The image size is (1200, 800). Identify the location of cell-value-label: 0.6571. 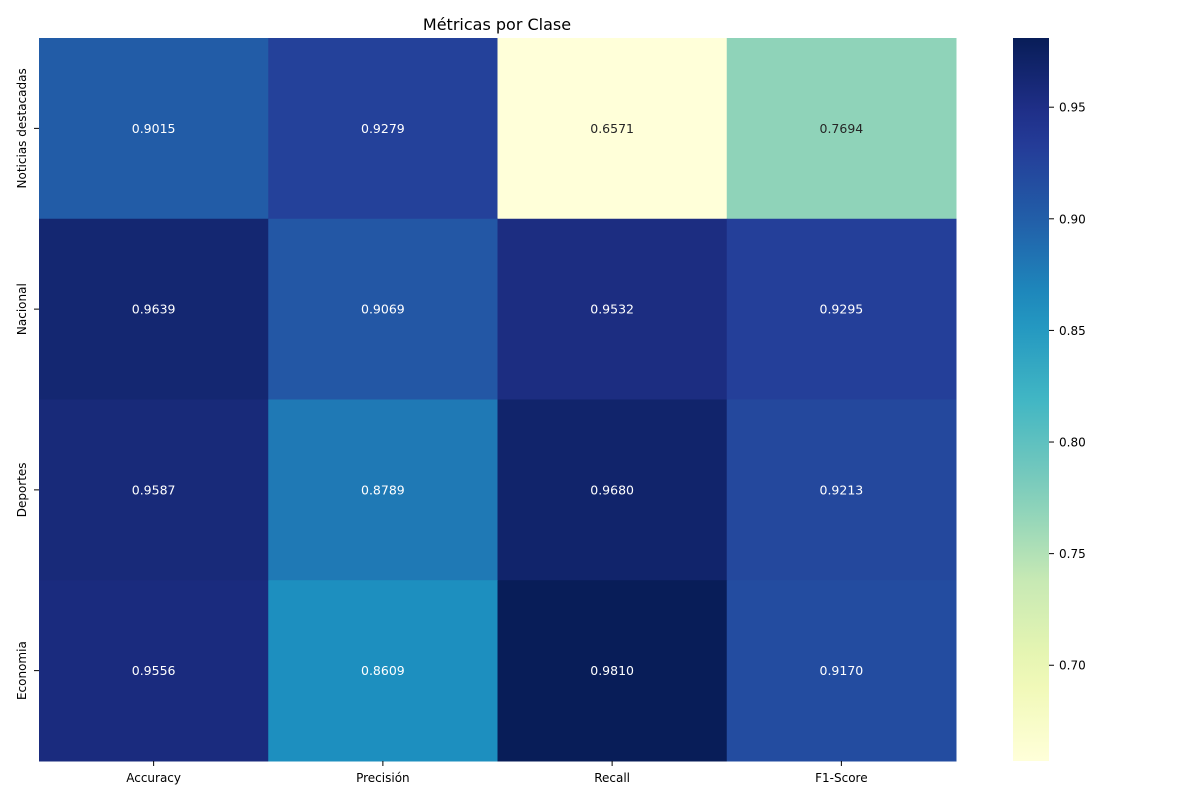
(612, 128).